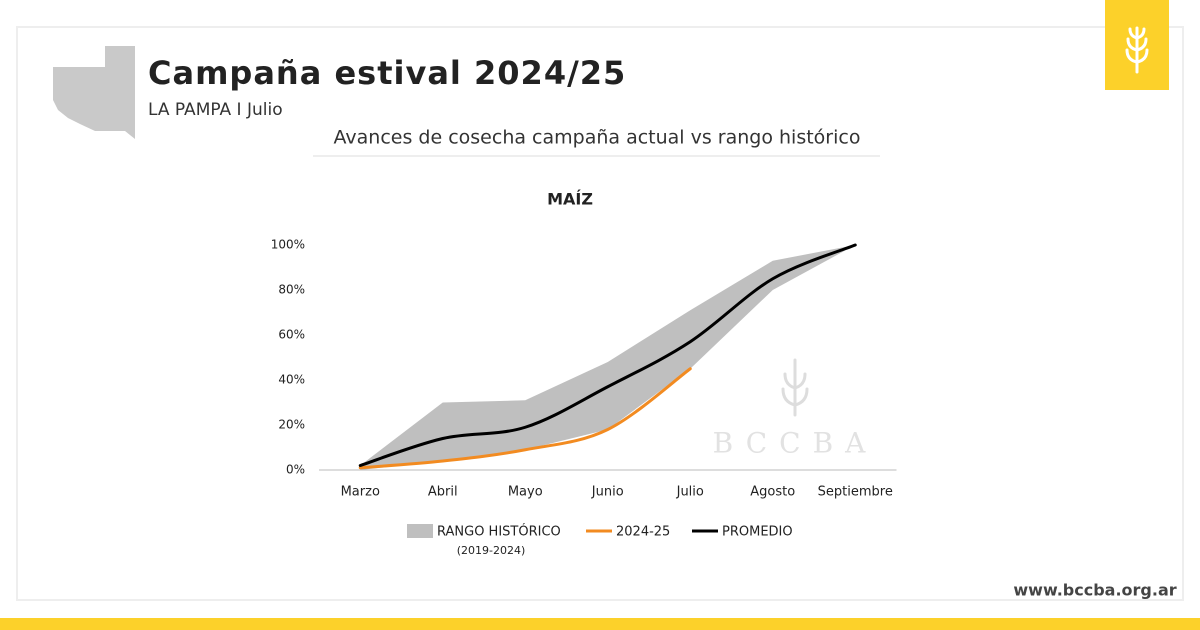 Image resolution: width=1200 pixels, height=630 pixels. I want to click on x-tick-label: Marzo, so click(360, 492).